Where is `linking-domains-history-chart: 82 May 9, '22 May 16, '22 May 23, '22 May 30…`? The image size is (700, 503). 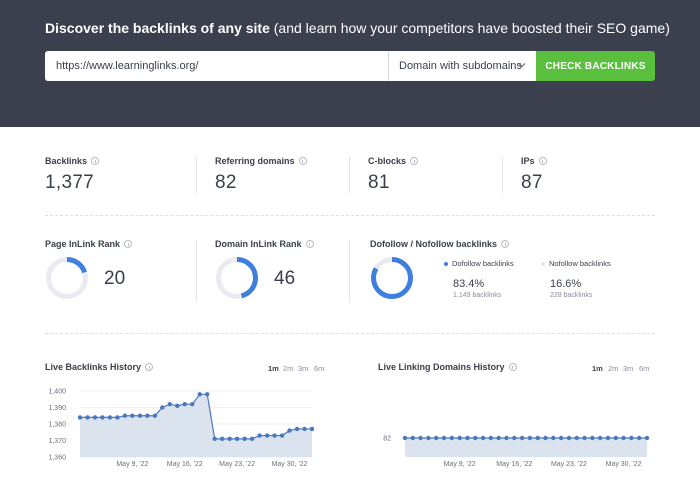
linking-domains-history-chart: 82 May 9, '22 May 16, '22 May 23, '22 May 30… is located at coordinates (516, 451).